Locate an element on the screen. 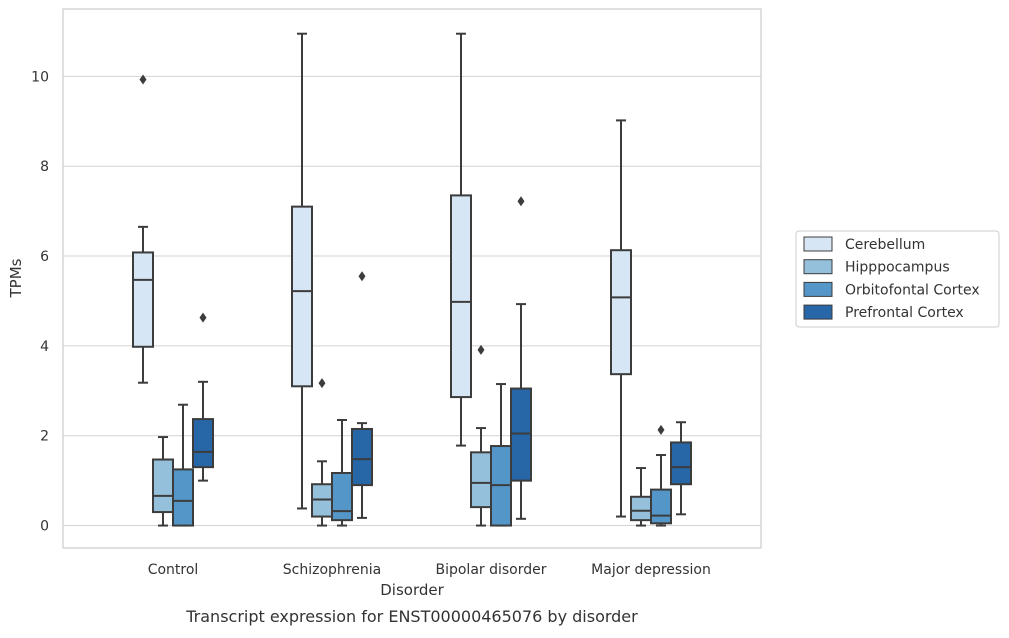 The image size is (1009, 638). y-tick-labels: 0 2 4 6 8 10 is located at coordinates (40, 301).